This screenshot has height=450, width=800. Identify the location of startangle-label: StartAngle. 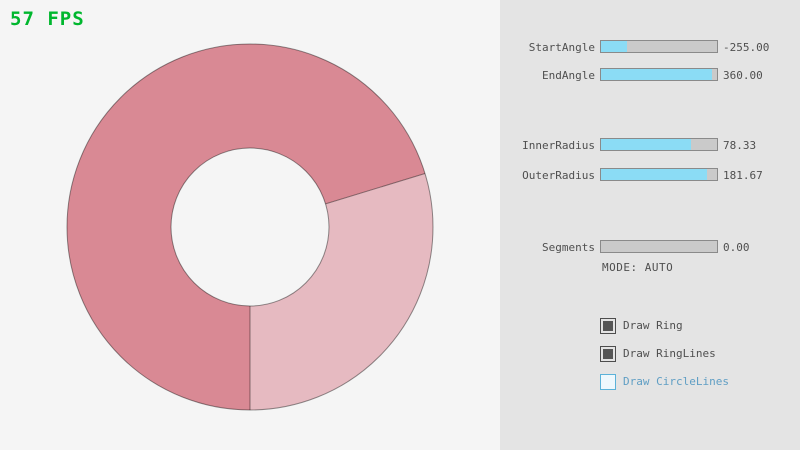
(561, 47).